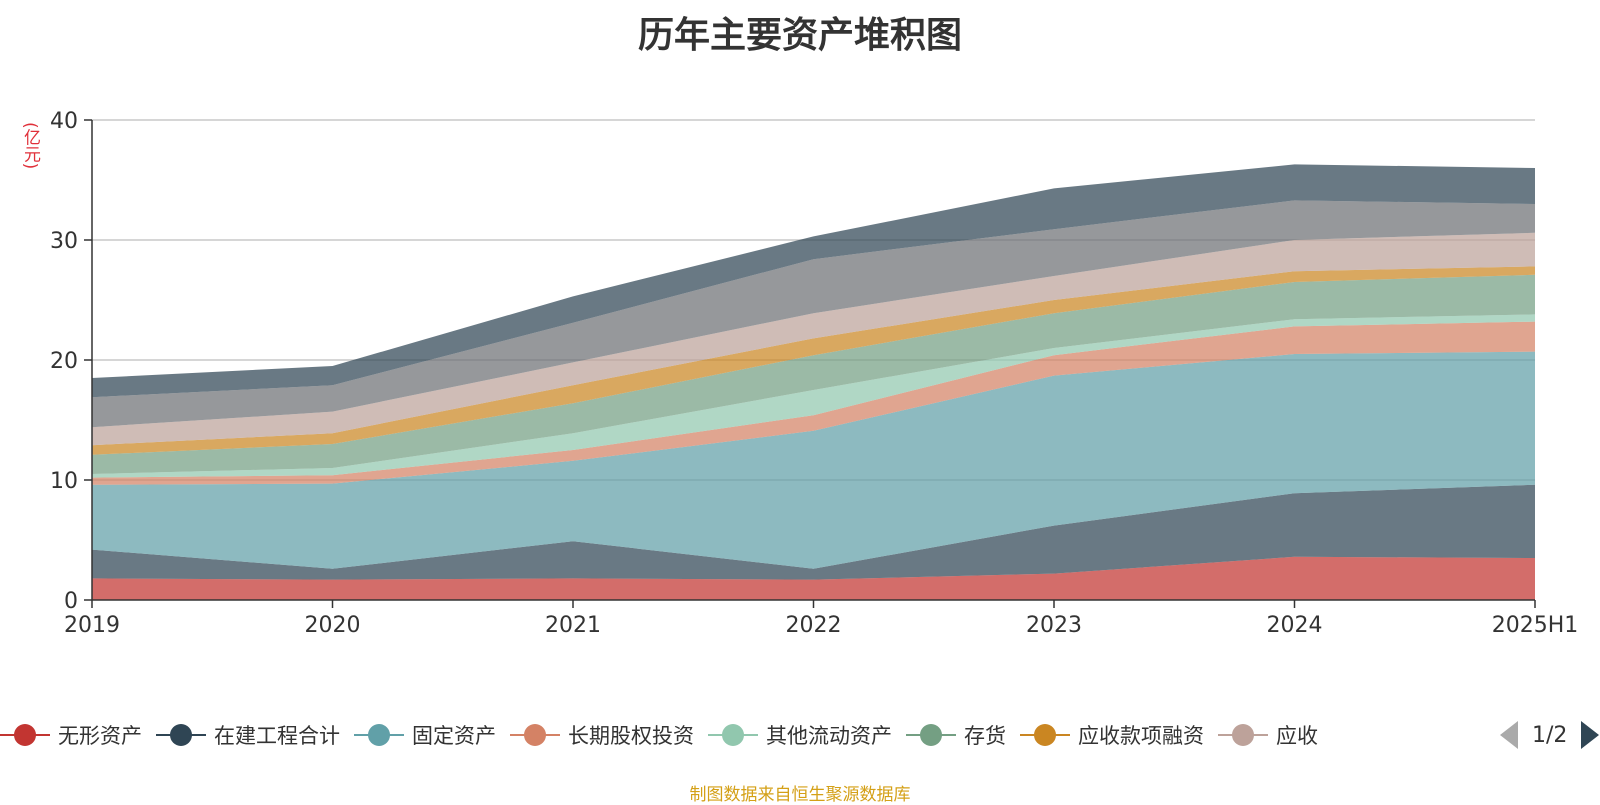 This screenshot has width=1600, height=805. I want to click on y-tick-label: 0, so click(71, 601).